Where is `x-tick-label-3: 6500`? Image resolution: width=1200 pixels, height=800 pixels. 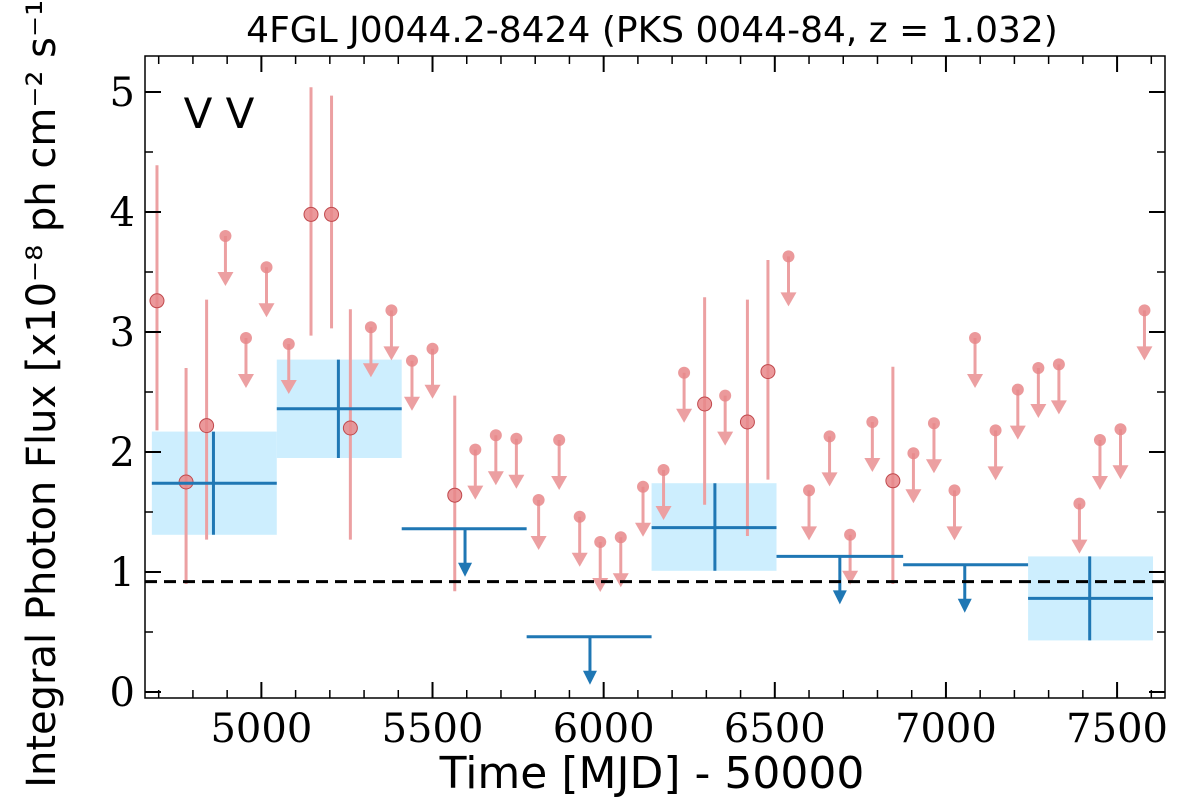
x-tick-label-3: 6500 is located at coordinates (775, 729).